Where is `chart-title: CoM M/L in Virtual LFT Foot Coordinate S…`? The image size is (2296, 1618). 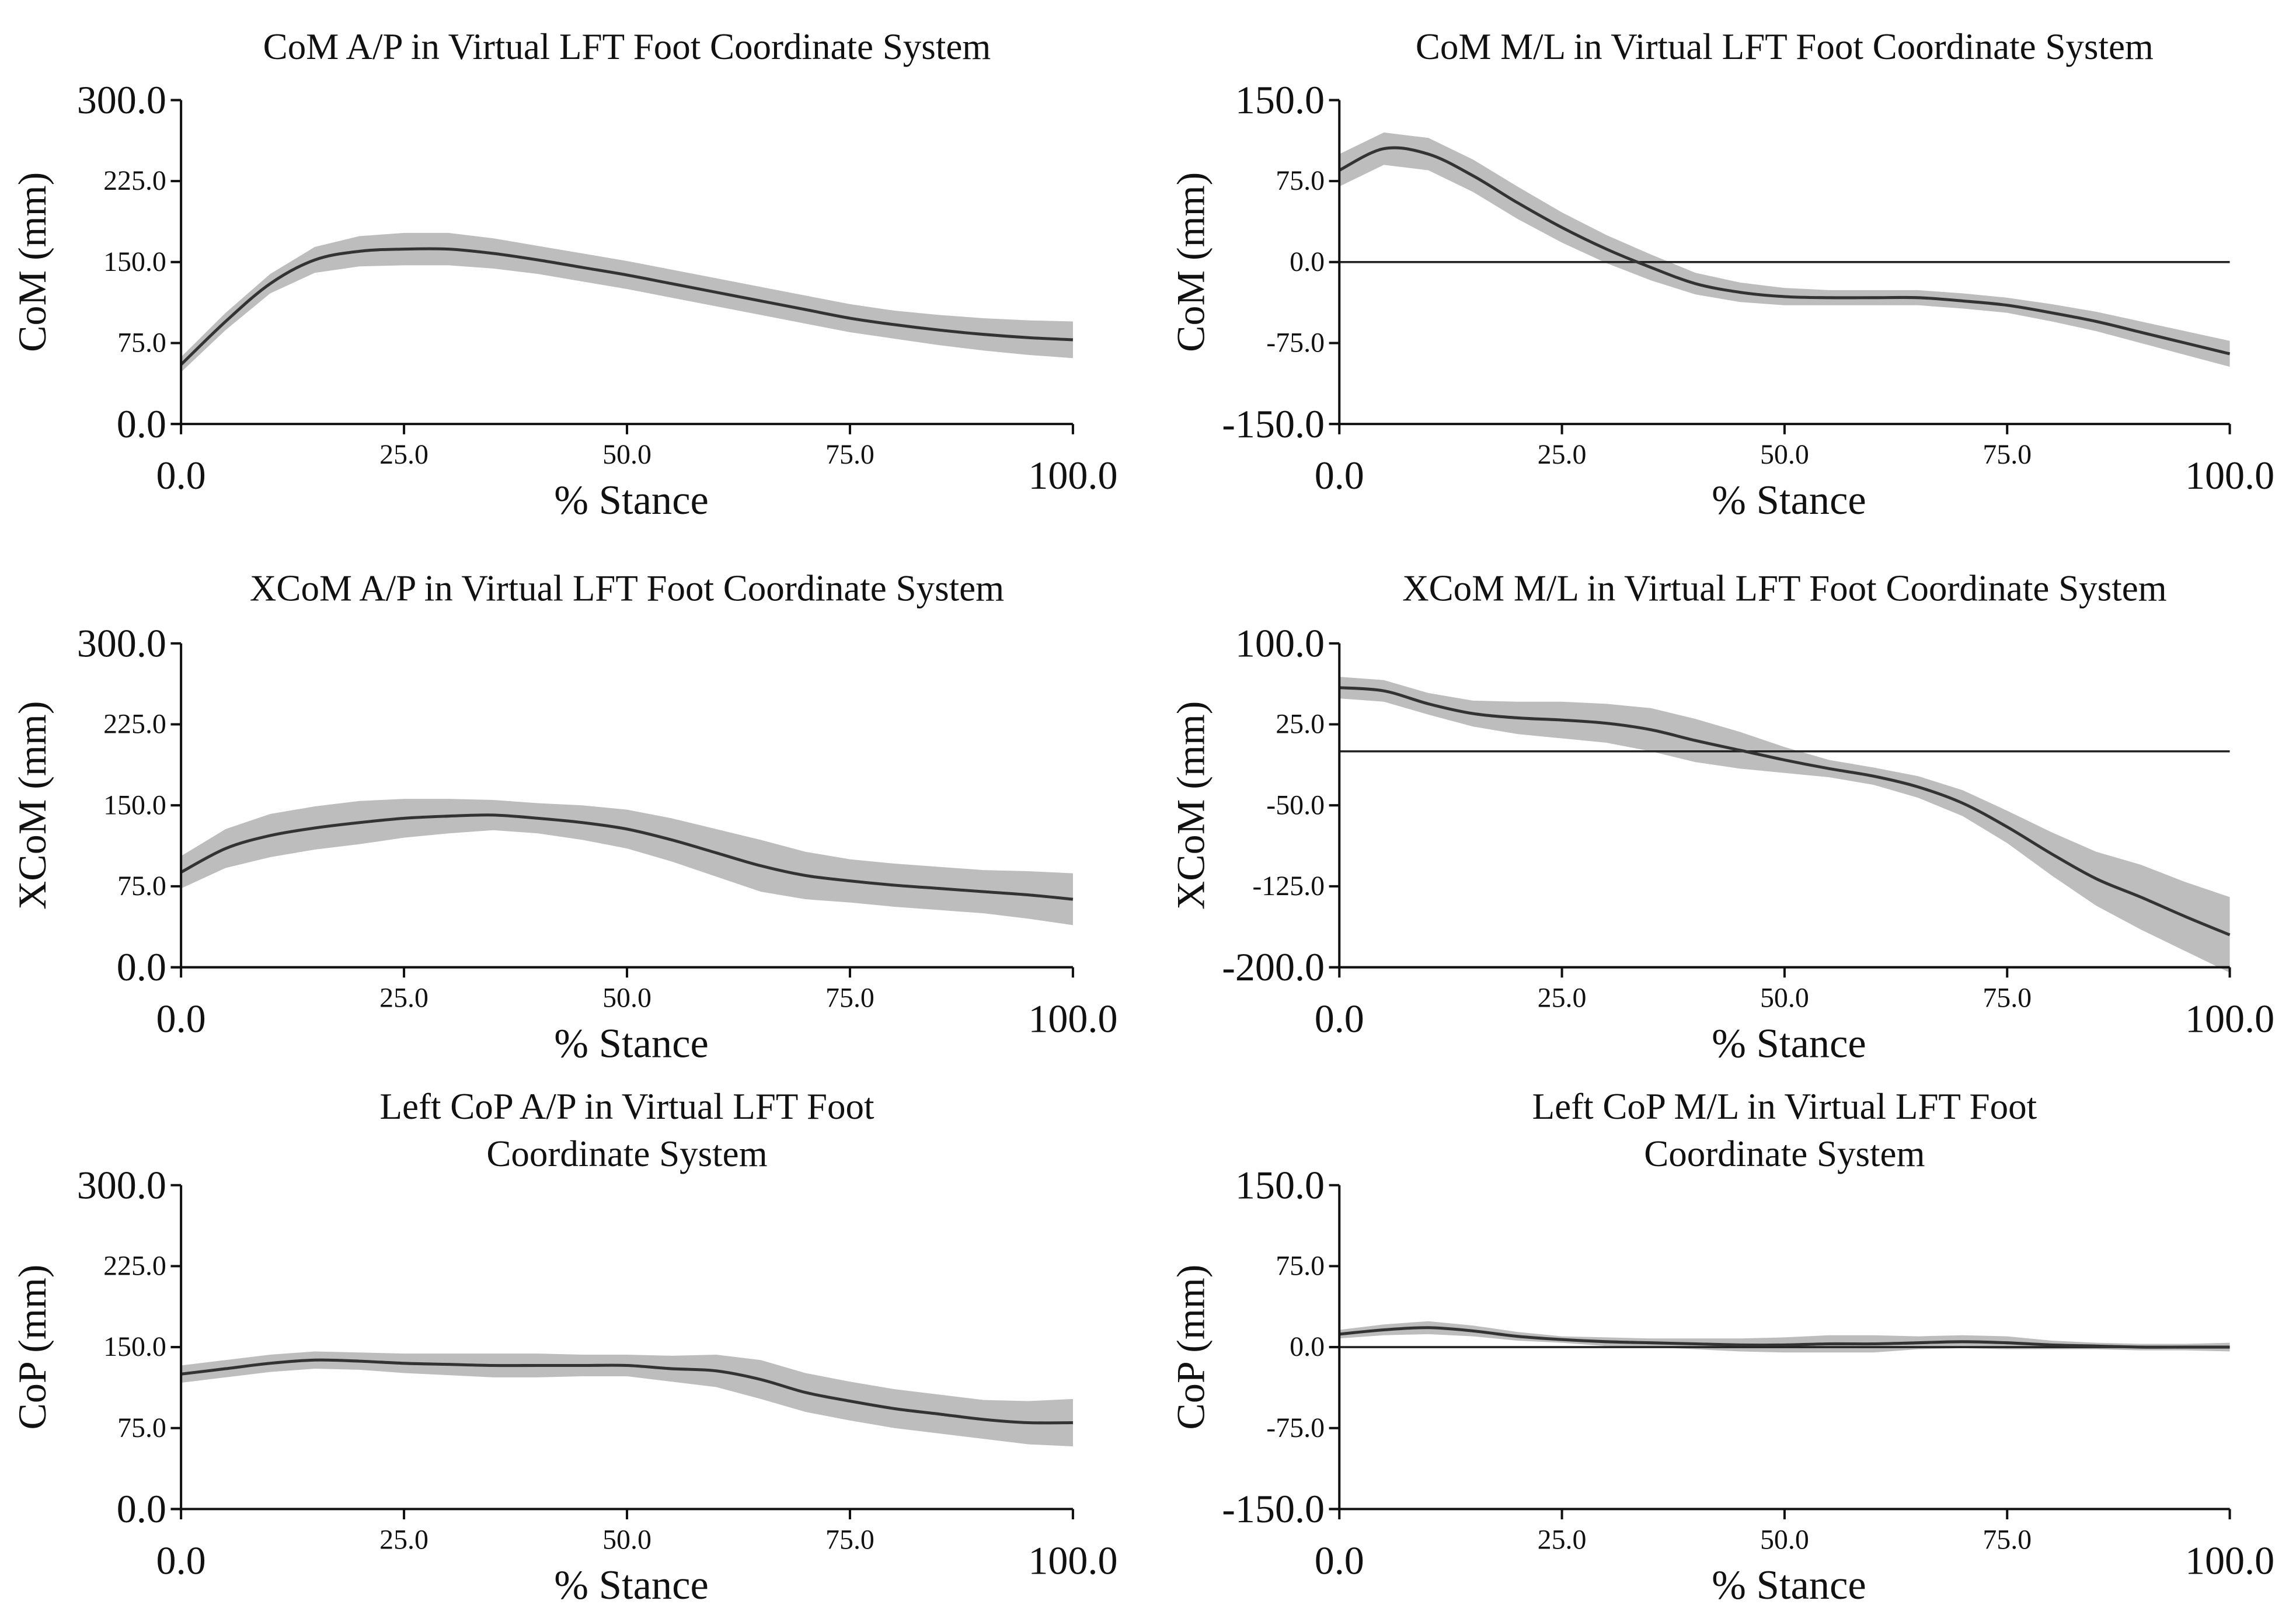
chart-title: CoM M/L in Virtual LFT Foot Coordinate S… is located at coordinates (1785, 46).